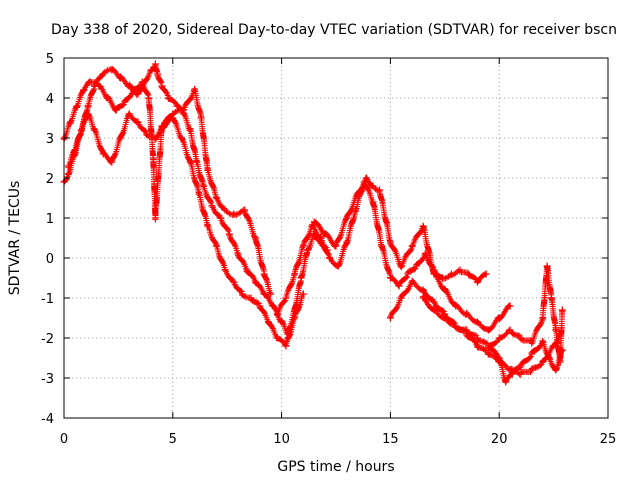 This screenshot has height=480, width=640. What do you see at coordinates (50, 139) in the screenshot?
I see `y-tick-label: 3` at bounding box center [50, 139].